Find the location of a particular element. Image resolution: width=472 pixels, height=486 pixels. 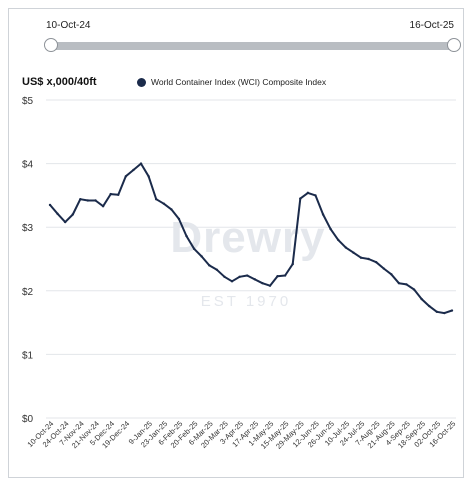

watermark-brand: Drewry is located at coordinates (247, 237).